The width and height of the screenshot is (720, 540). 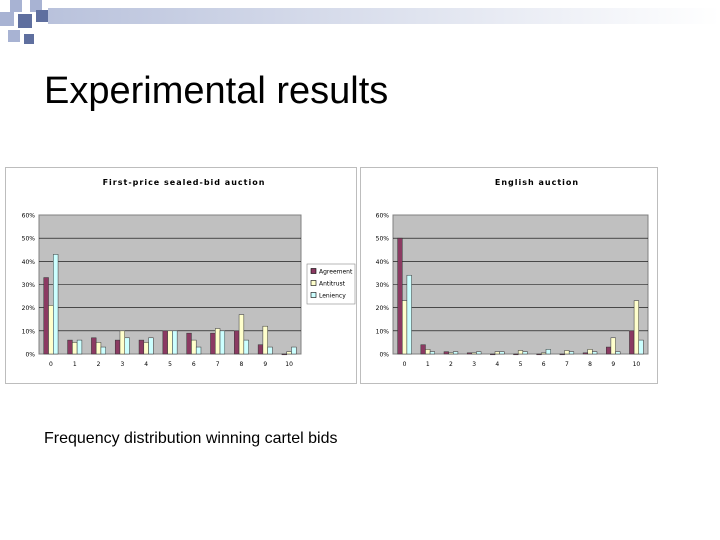 What do you see at coordinates (216, 91) in the screenshot?
I see `slide-title: Experimental results` at bounding box center [216, 91].